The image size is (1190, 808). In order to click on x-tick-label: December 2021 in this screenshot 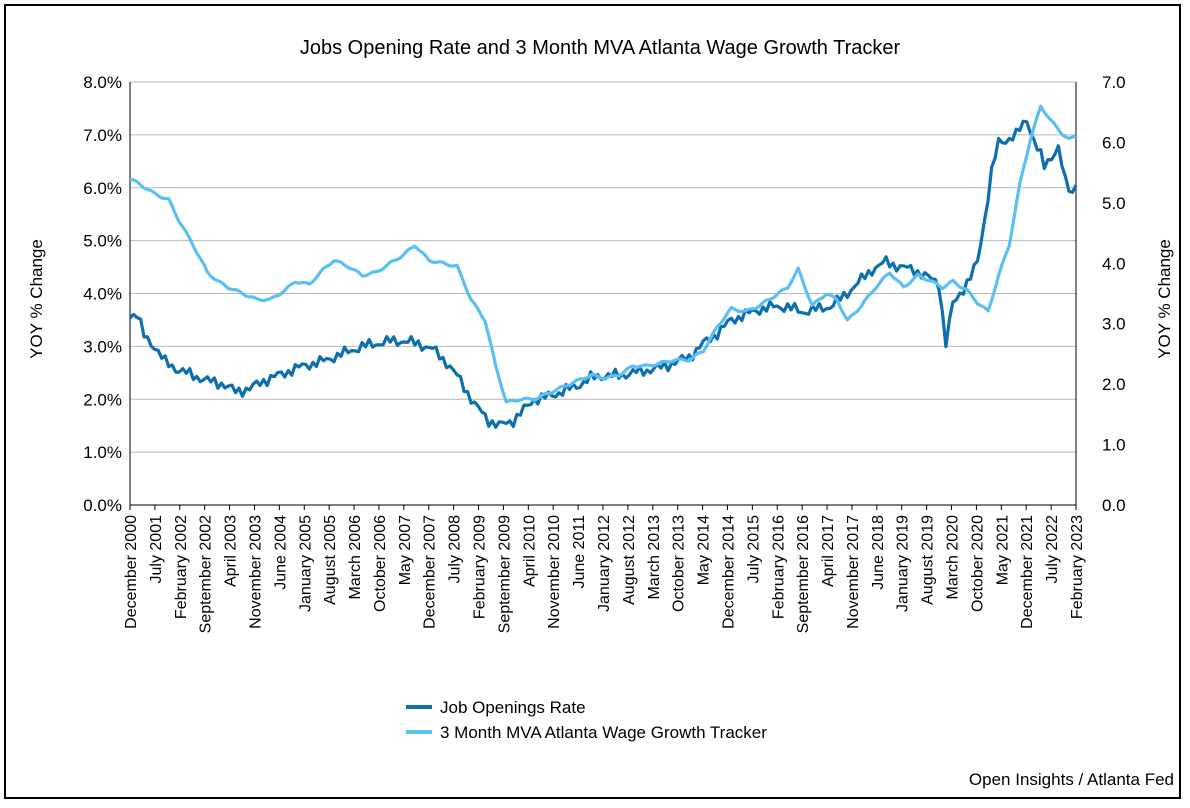, I will do `click(1027, 572)`.